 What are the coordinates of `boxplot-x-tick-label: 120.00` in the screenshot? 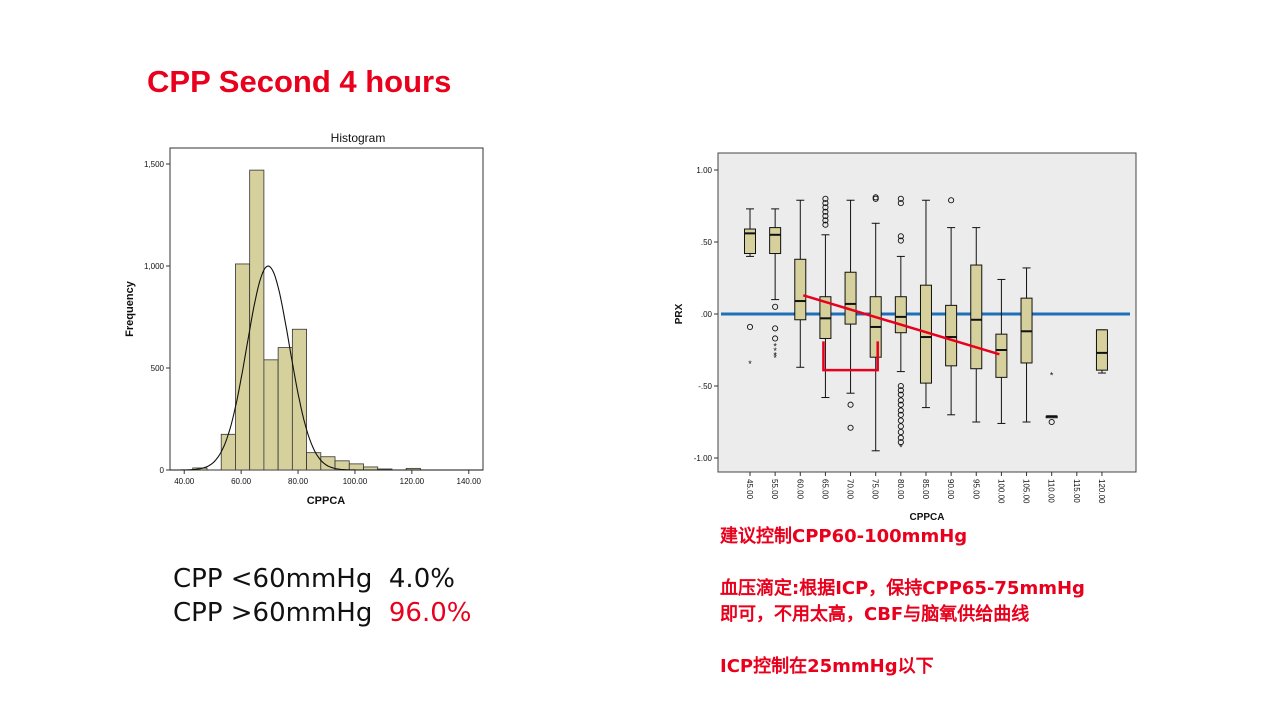 It's located at (1101, 491).